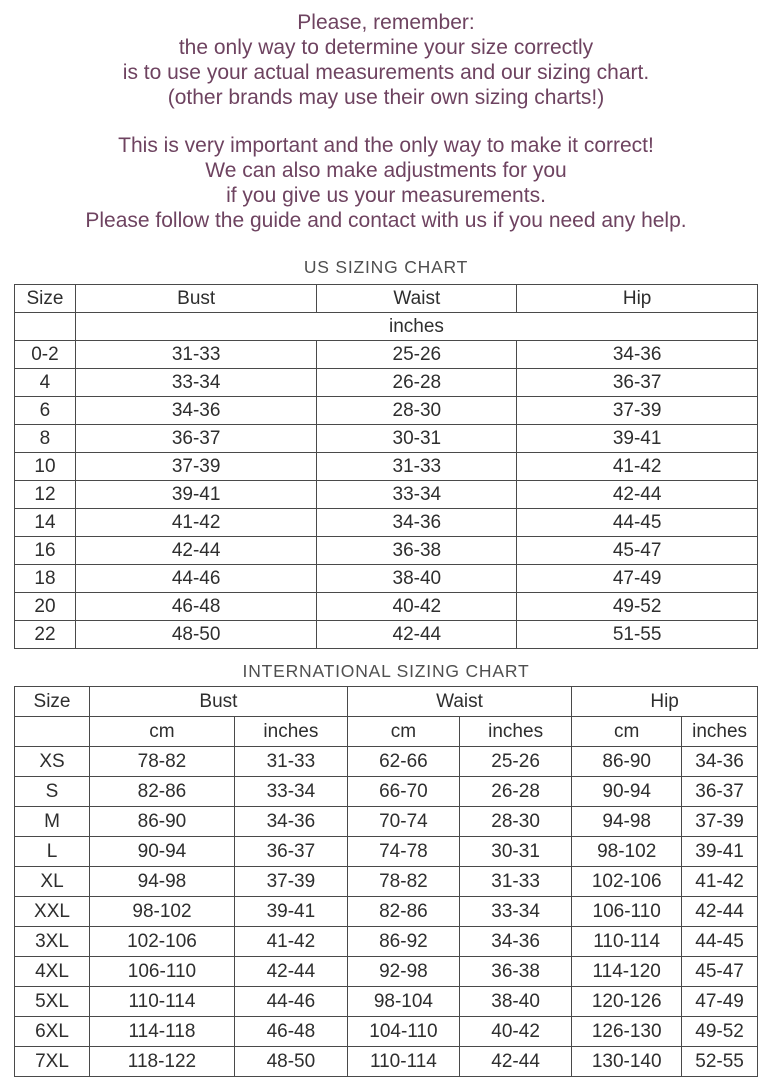 The width and height of the screenshot is (772, 1080). I want to click on waist-in-cell: 42-44, so click(516, 1061).